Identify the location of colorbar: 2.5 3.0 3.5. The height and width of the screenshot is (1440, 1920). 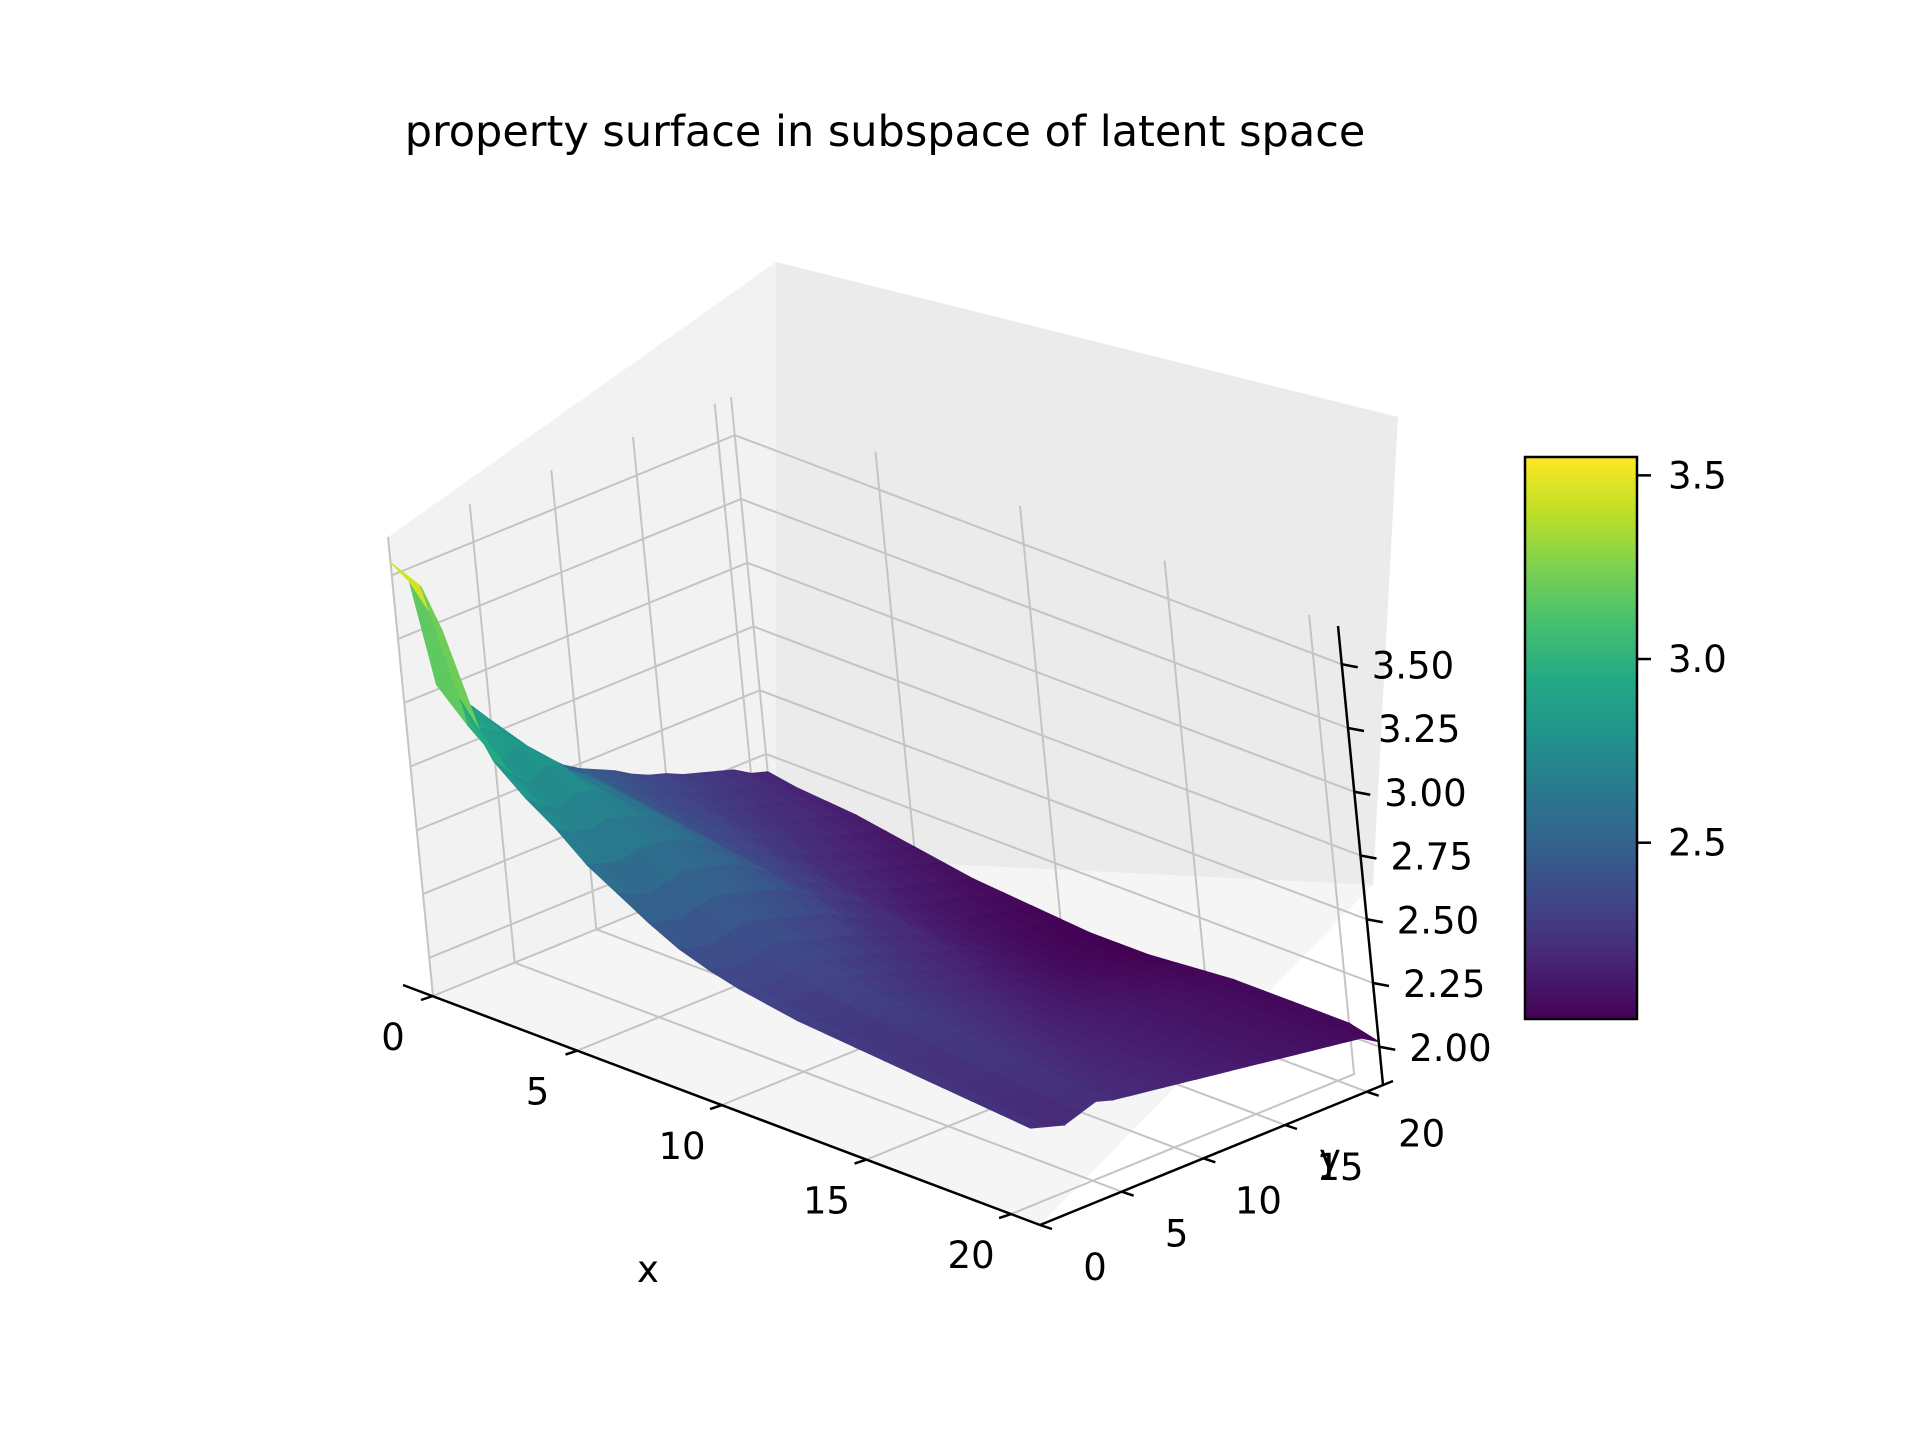
(1625, 737).